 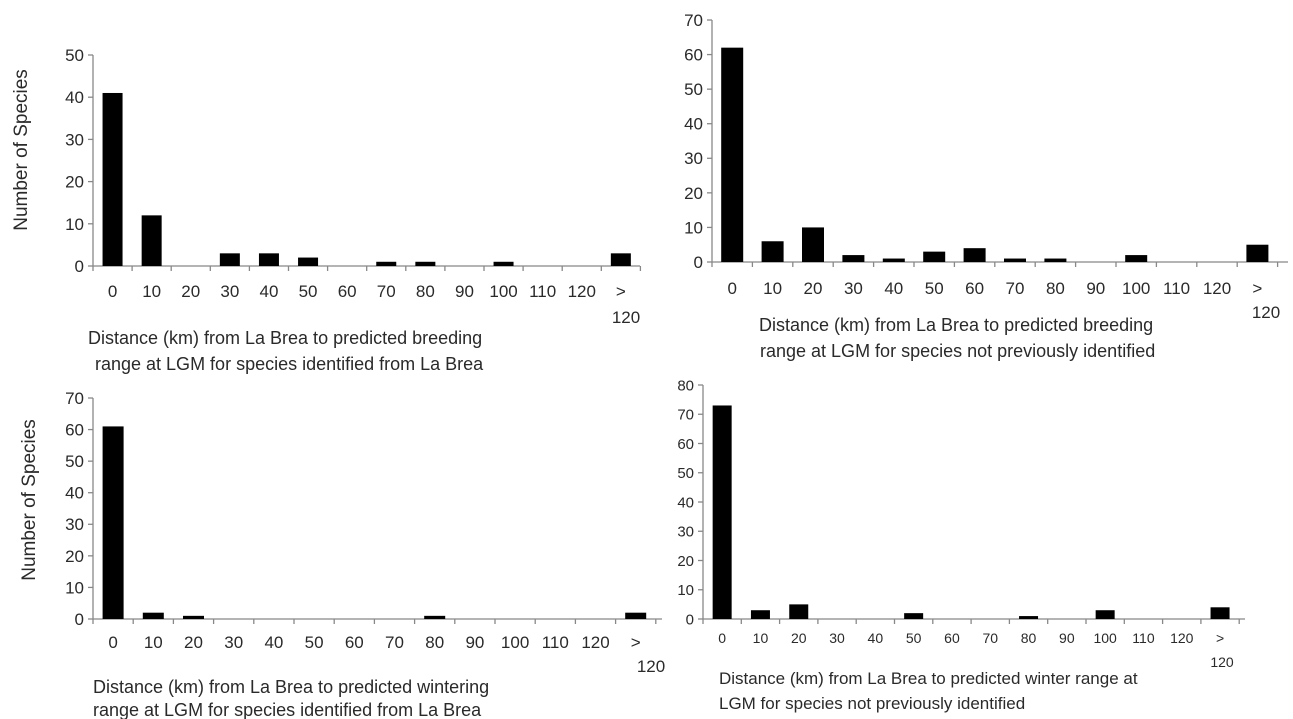 What do you see at coordinates (685, 385) in the screenshot?
I see `y-tick-label: 80` at bounding box center [685, 385].